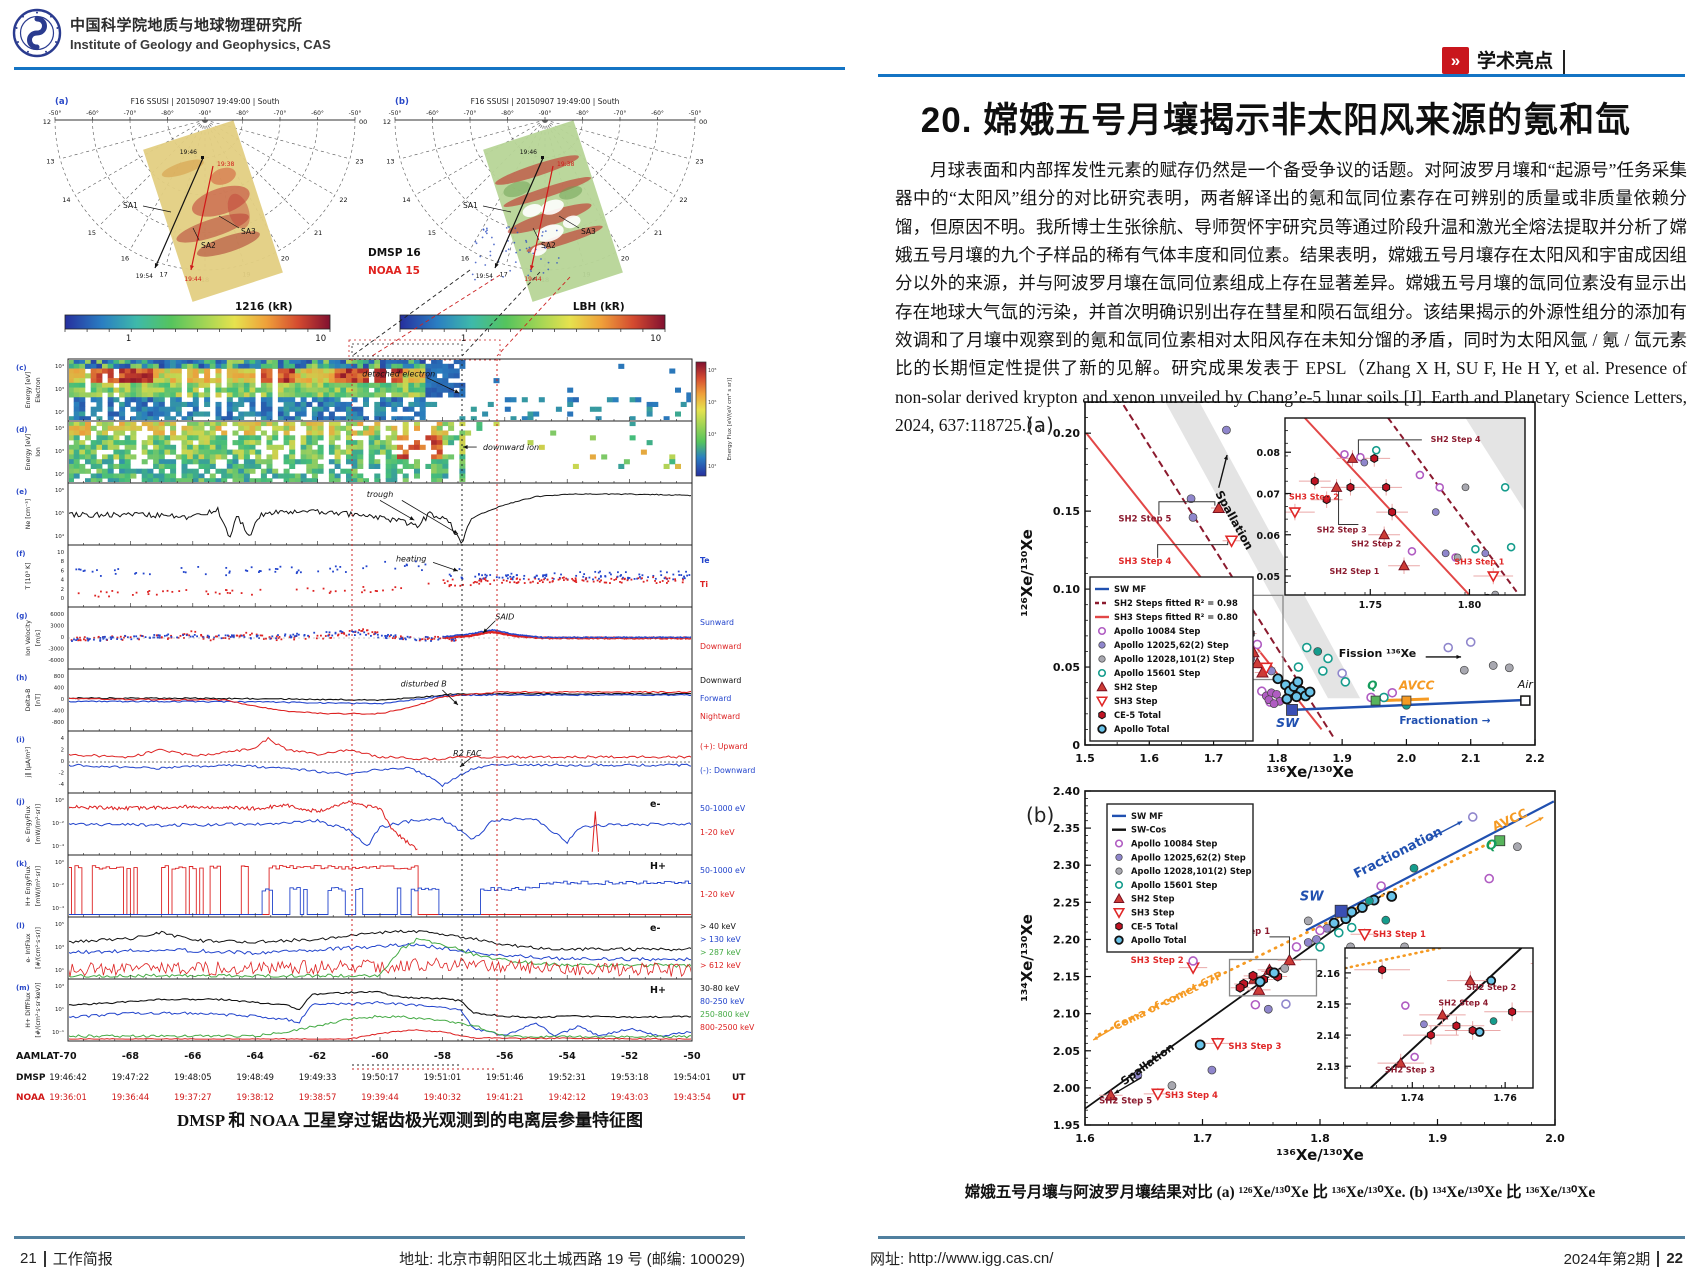  What do you see at coordinates (20, 740) in the screenshot?
I see `chart-text: (i)` at bounding box center [20, 740].